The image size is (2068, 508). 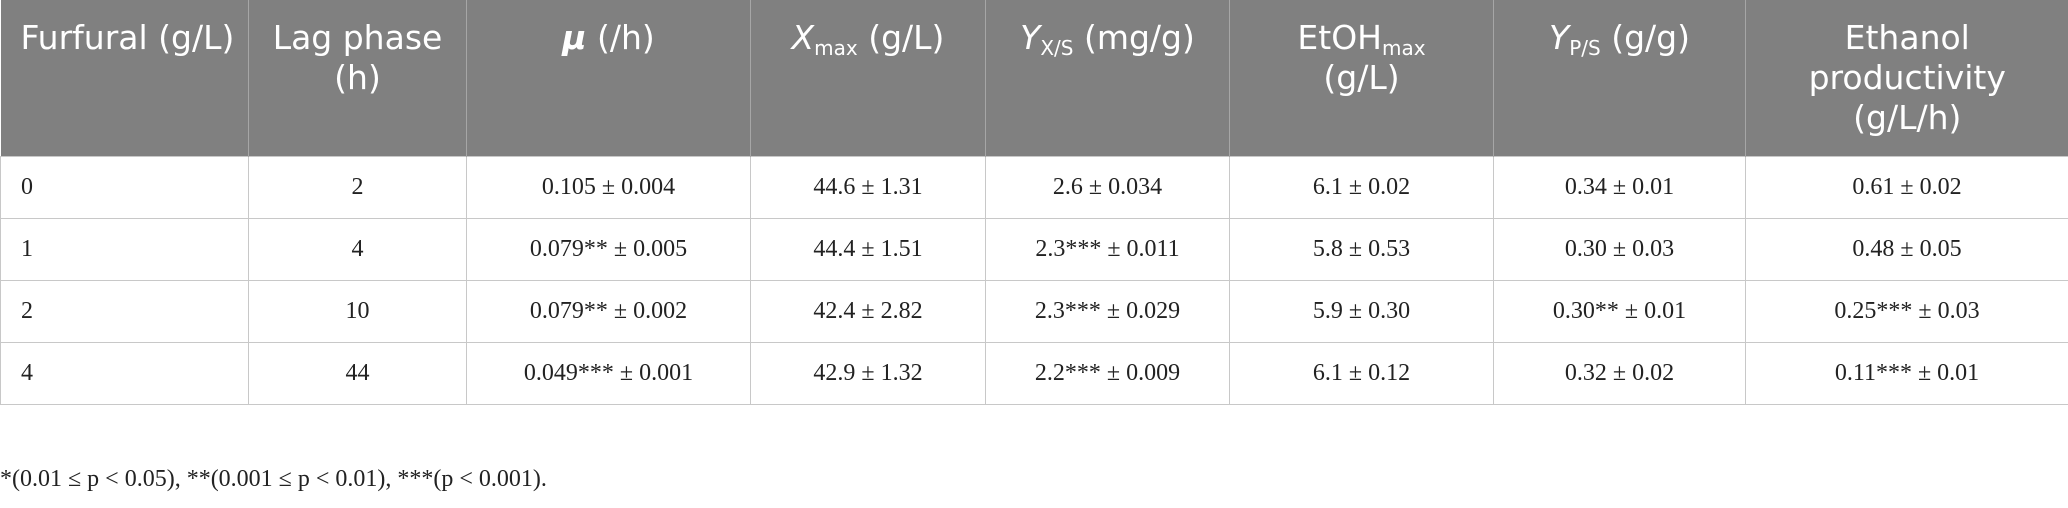 I want to click on table-cell: 0.32 ± 0.02, so click(x=1619, y=373).